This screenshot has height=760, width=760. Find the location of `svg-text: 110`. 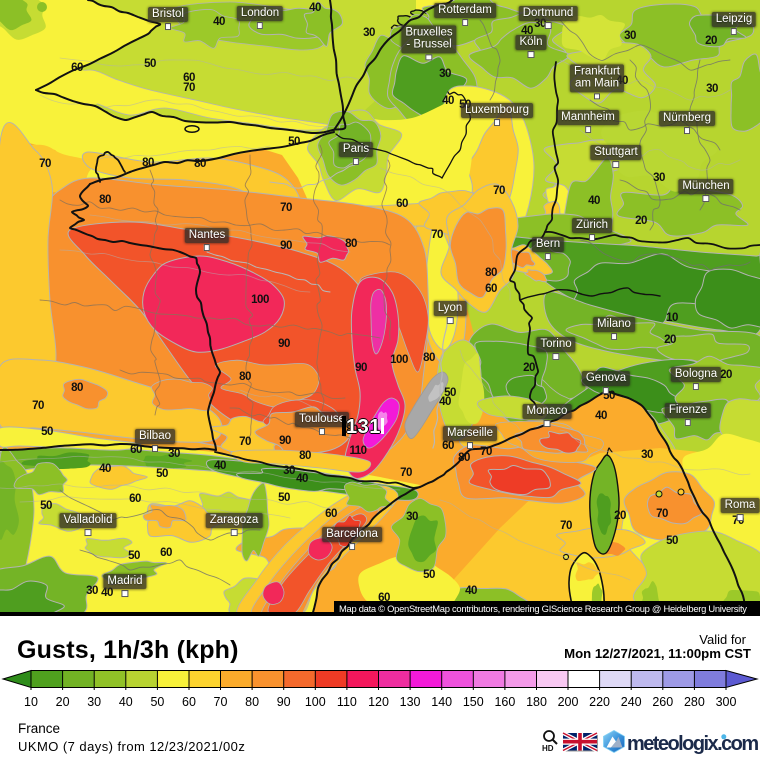

svg-text: 110 is located at coordinates (347, 702).